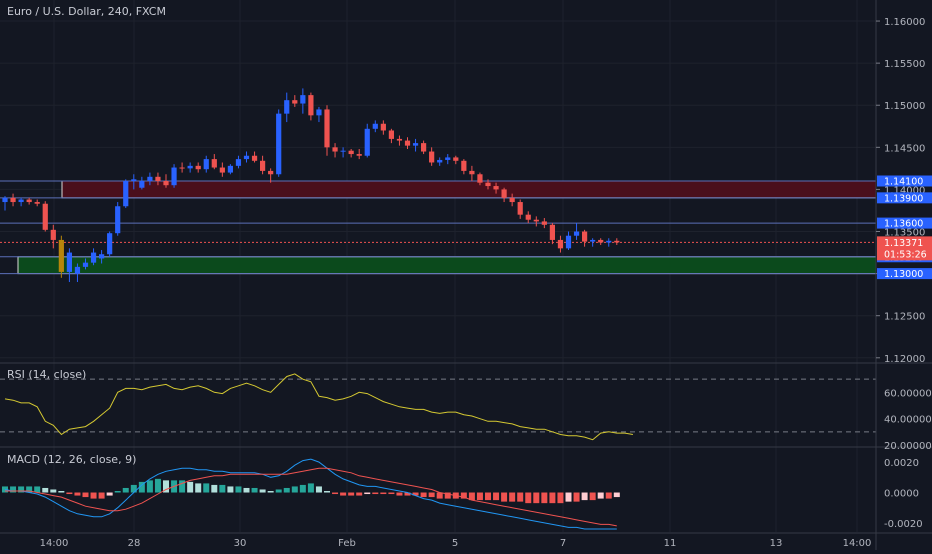 The height and width of the screenshot is (554, 932). What do you see at coordinates (904, 106) in the screenshot?
I see `price-tick-label: 1.15000` at bounding box center [904, 106].